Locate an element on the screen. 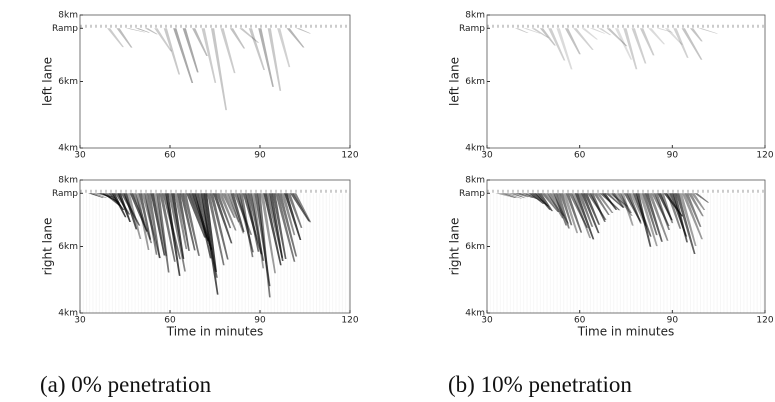 This screenshot has height=402, width=775. x-tick-label: 120 is located at coordinates (349, 156).